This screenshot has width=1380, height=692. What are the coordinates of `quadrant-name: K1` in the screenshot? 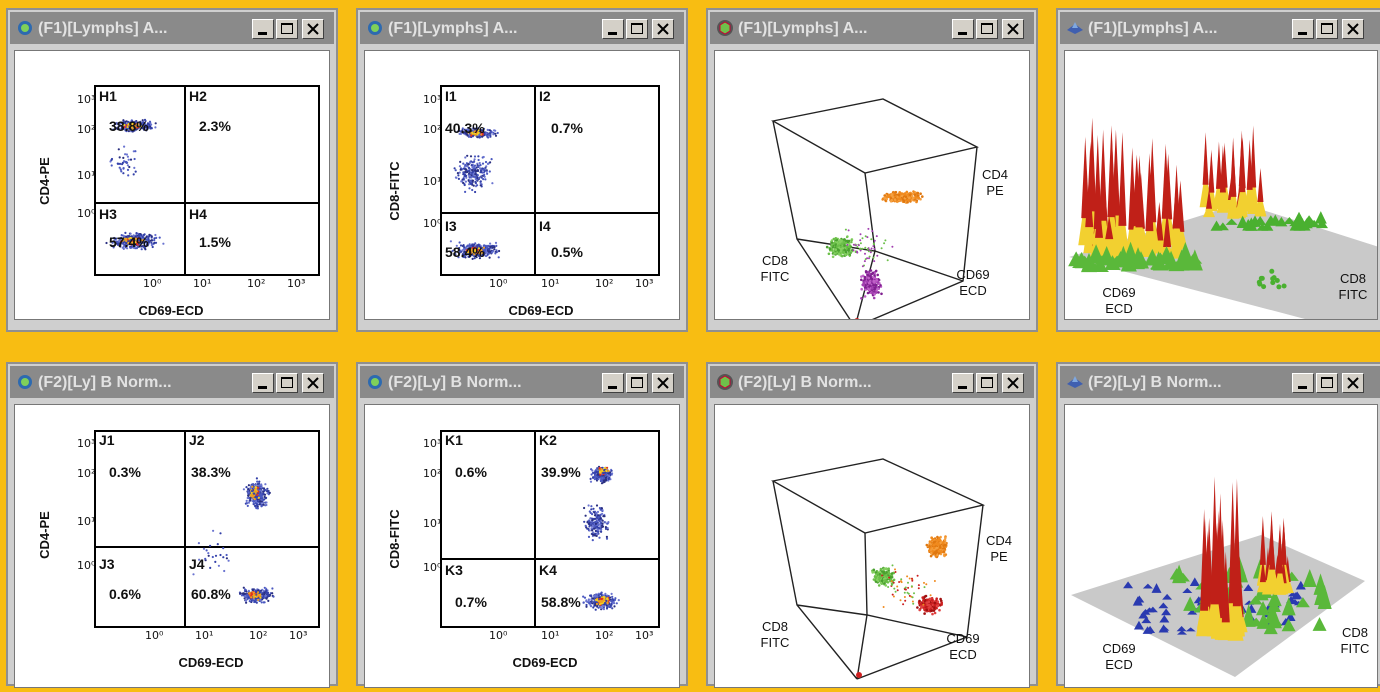 It's located at (454, 440).